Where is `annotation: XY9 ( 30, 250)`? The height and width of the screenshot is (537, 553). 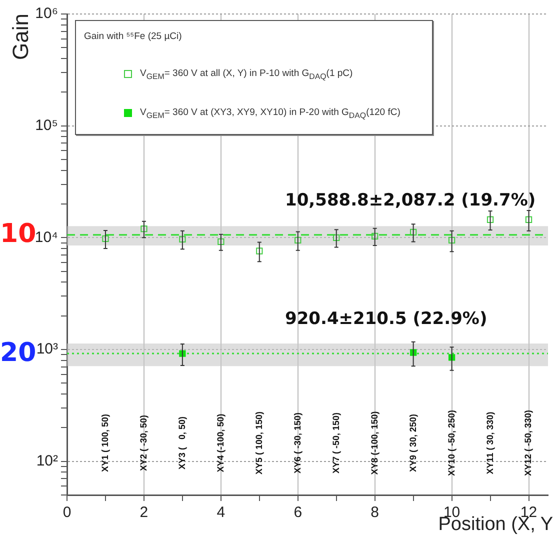
annotation: XY9 ( 30, 250) is located at coordinates (413, 443).